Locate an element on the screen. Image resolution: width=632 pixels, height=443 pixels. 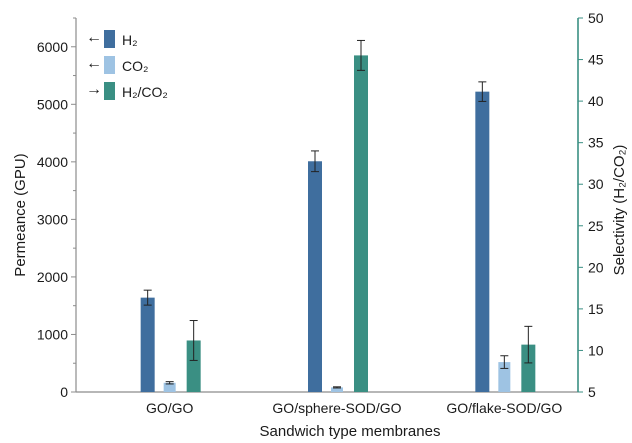
y-left-tick-label: 6000 is located at coordinates (52, 47).